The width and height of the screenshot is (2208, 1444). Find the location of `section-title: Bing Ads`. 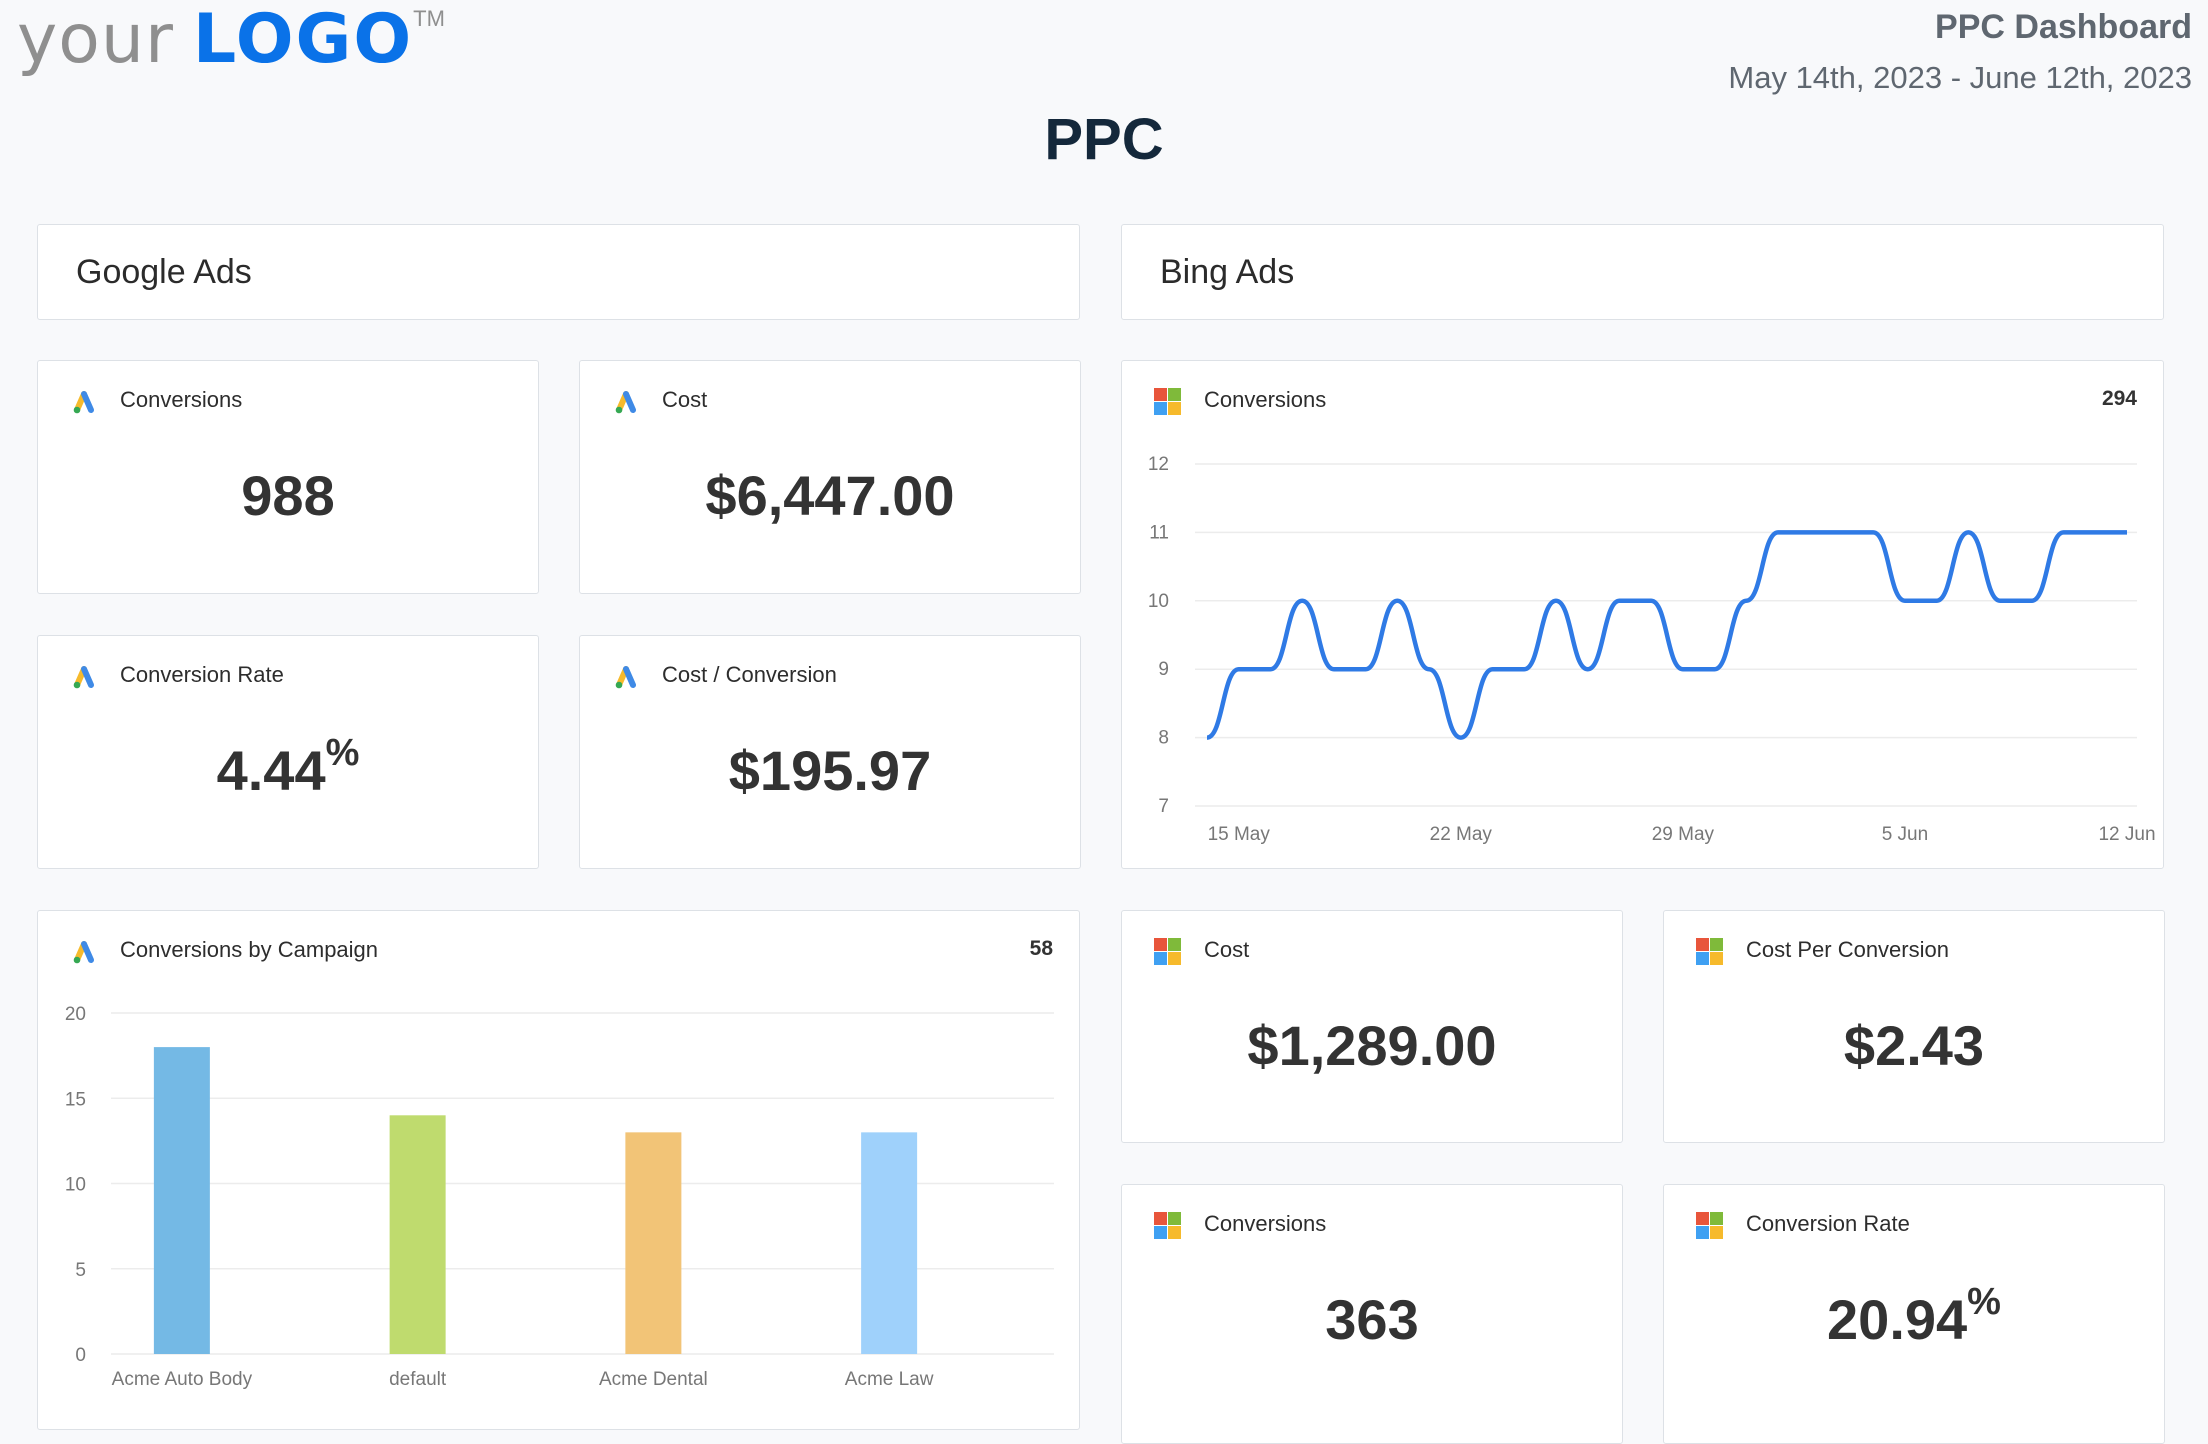

section-title: Bing Ads is located at coordinates (1227, 272).